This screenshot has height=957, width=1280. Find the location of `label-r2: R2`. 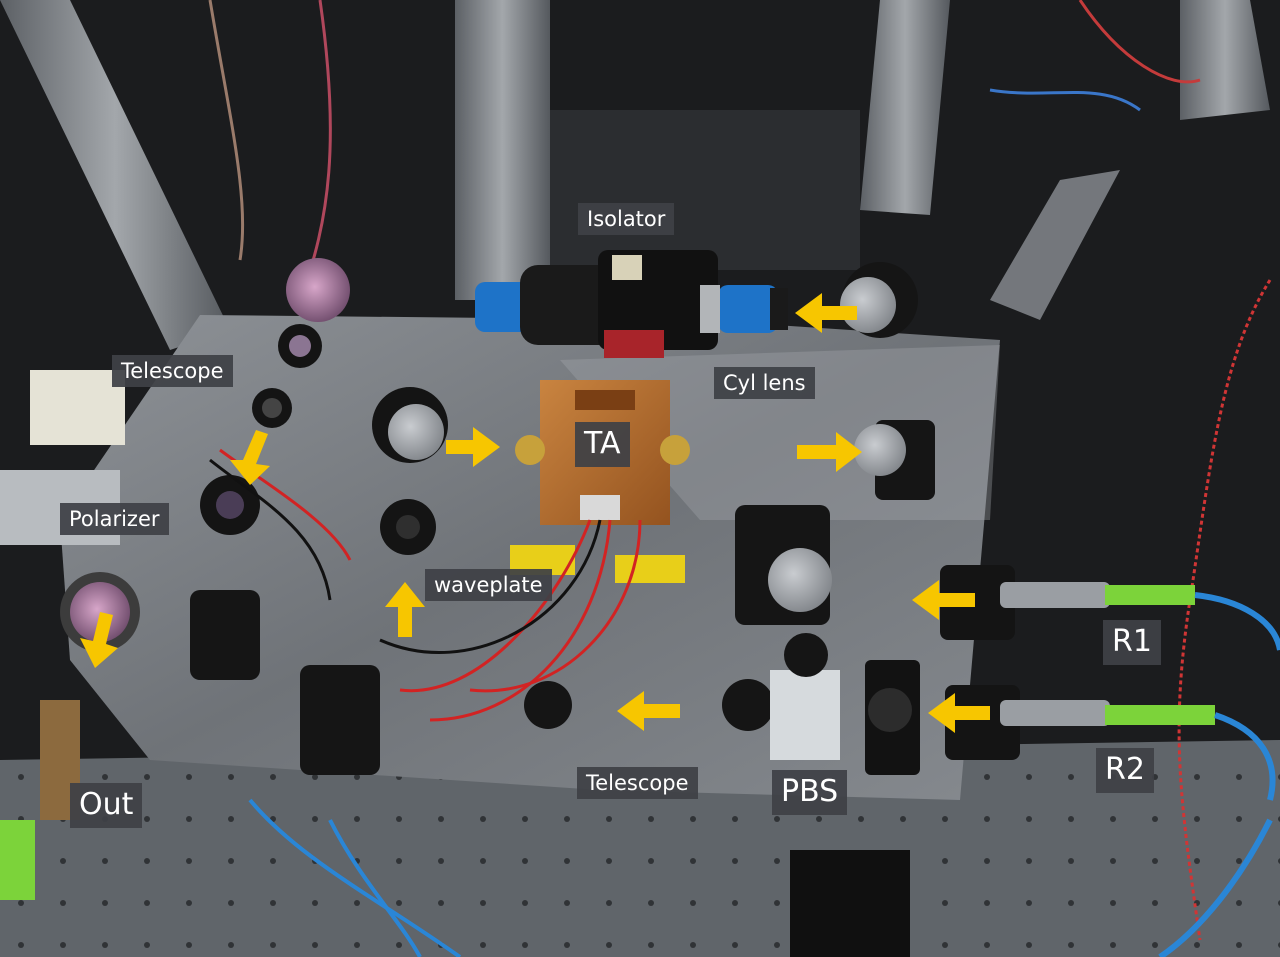

label-r2: R2 is located at coordinates (1125, 770).